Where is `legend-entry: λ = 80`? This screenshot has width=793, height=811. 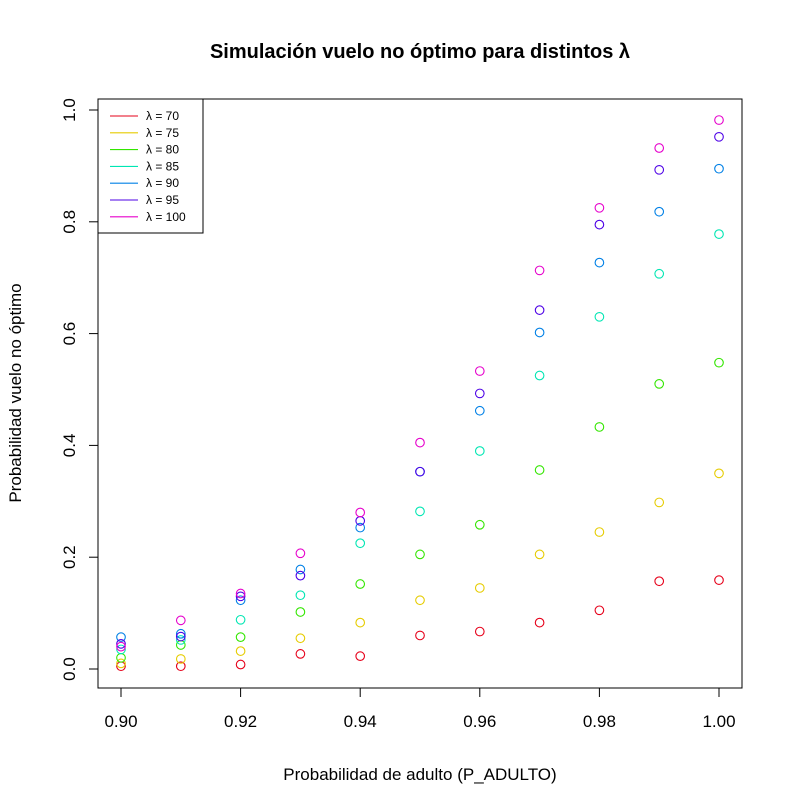
legend-entry: λ = 80 is located at coordinates (162, 150).